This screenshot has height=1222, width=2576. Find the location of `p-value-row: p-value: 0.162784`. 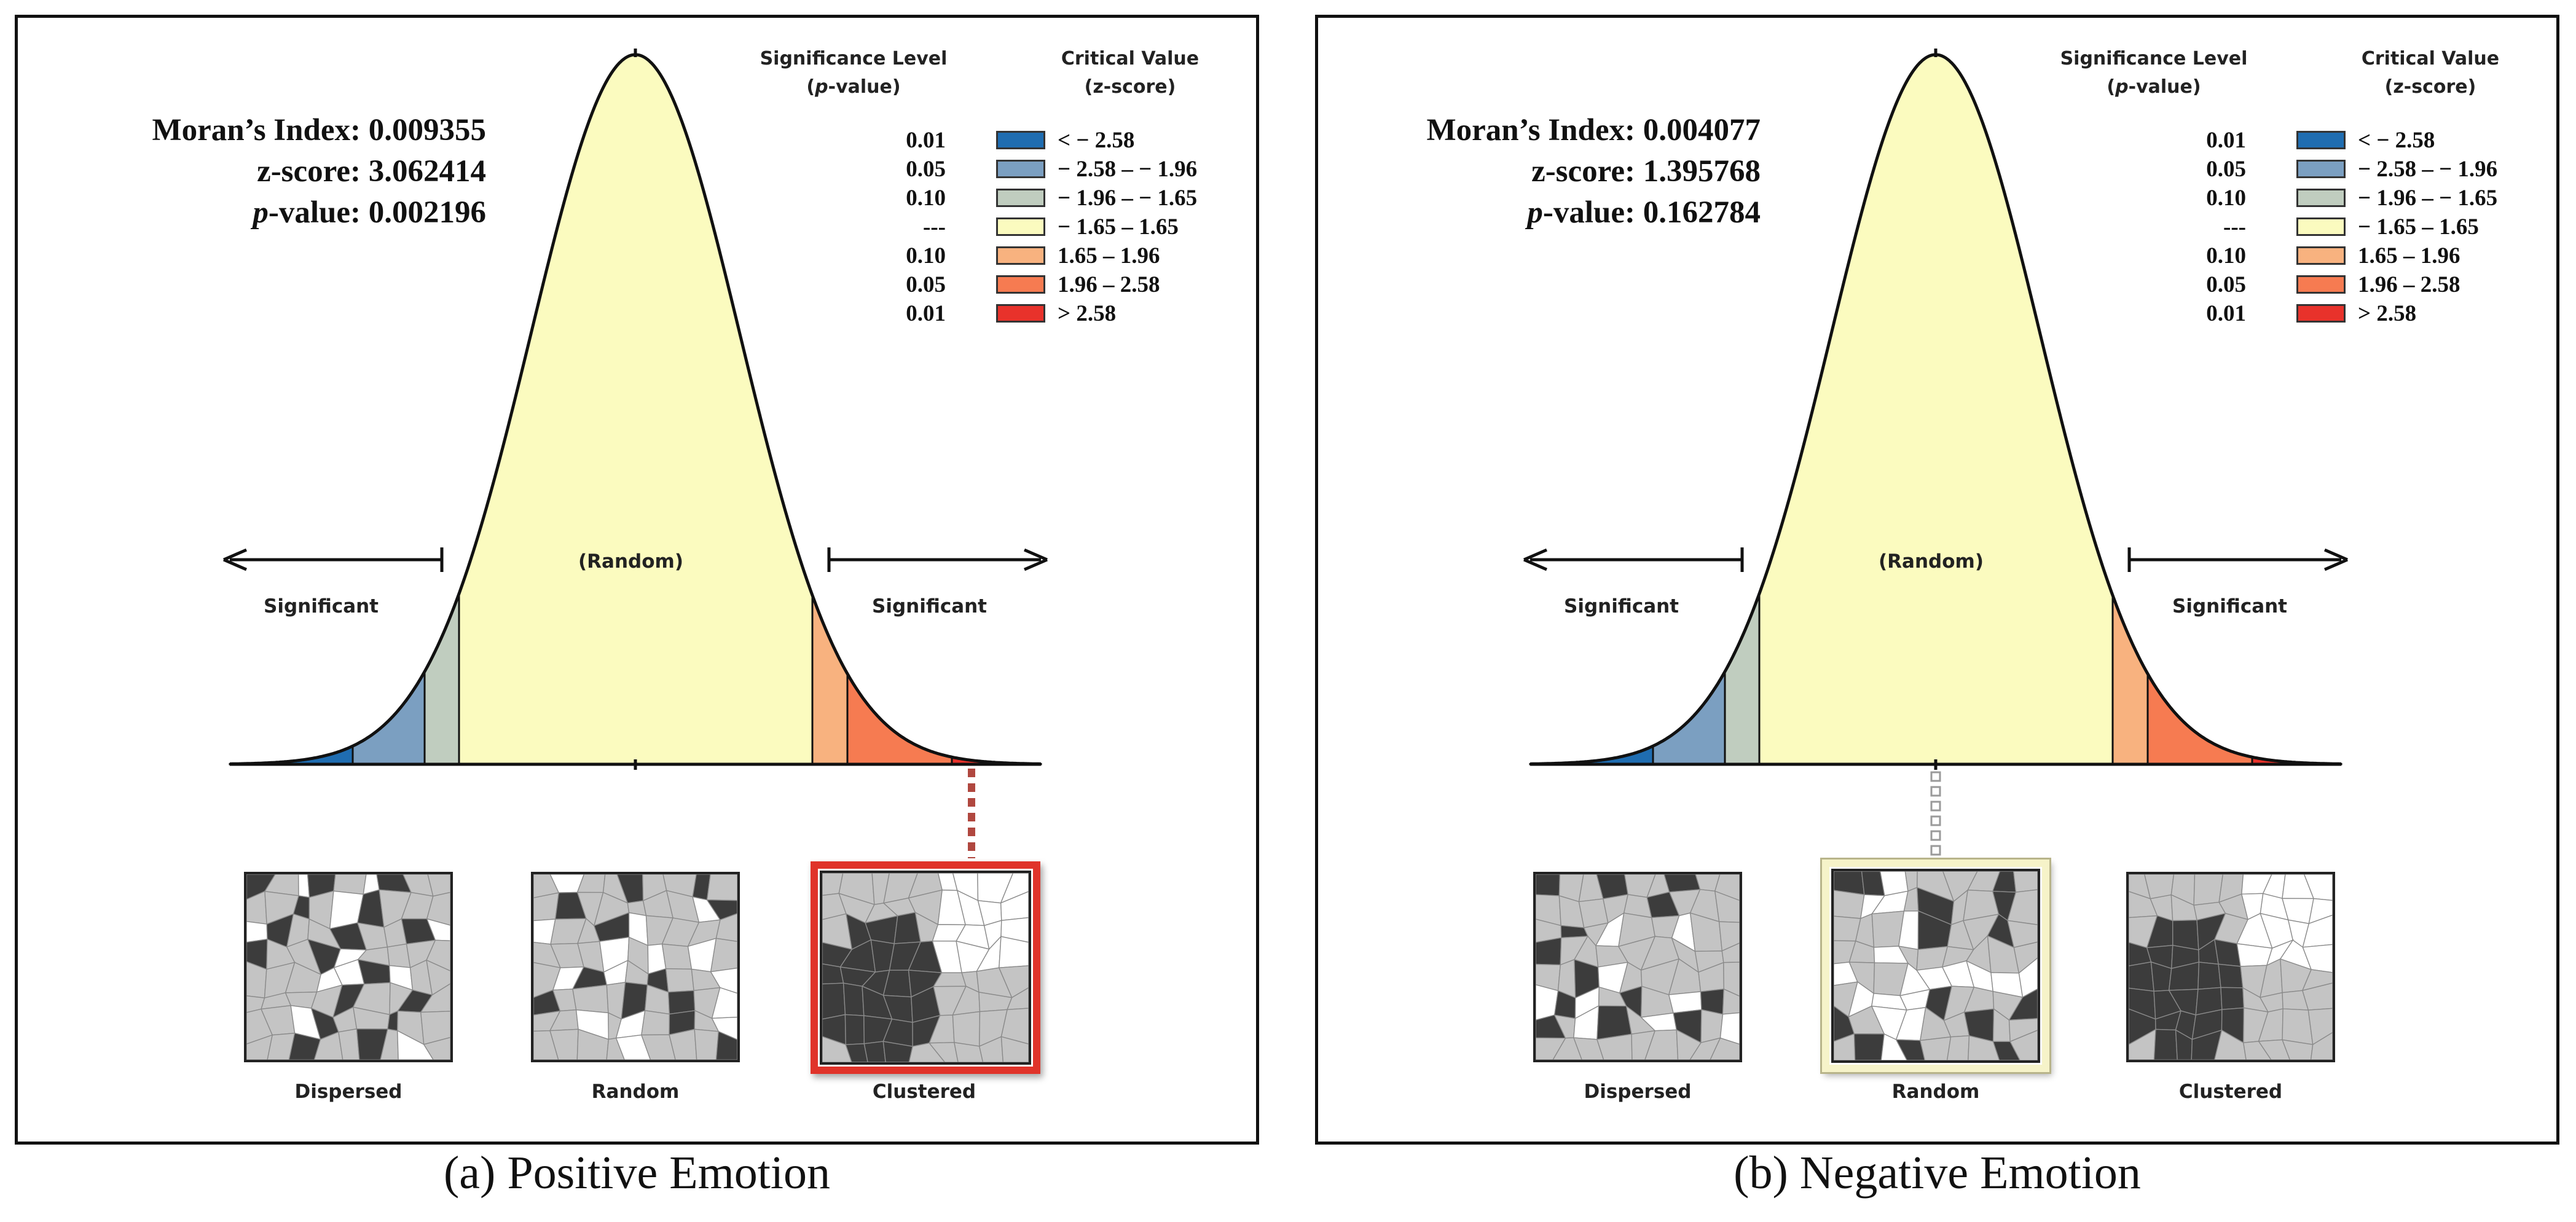

p-value-row: p-value: 0.162784 is located at coordinates (1644, 212).